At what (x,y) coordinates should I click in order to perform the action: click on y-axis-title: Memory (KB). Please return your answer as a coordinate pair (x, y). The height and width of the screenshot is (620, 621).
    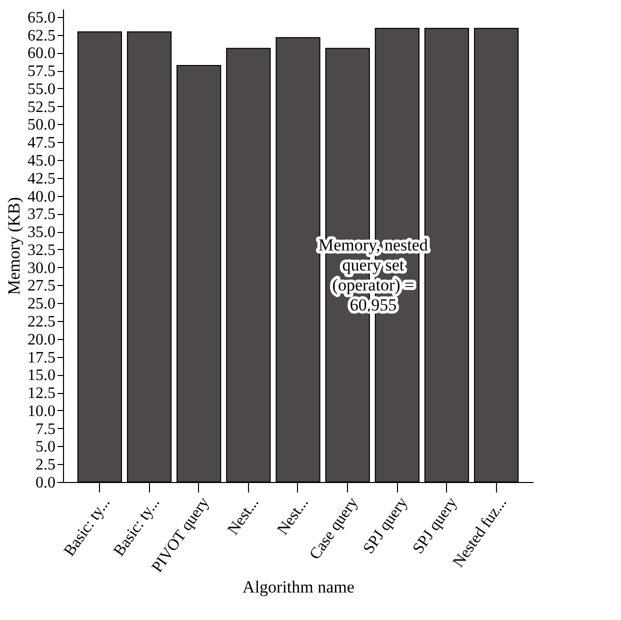
    Looking at the image, I should click on (14, 246).